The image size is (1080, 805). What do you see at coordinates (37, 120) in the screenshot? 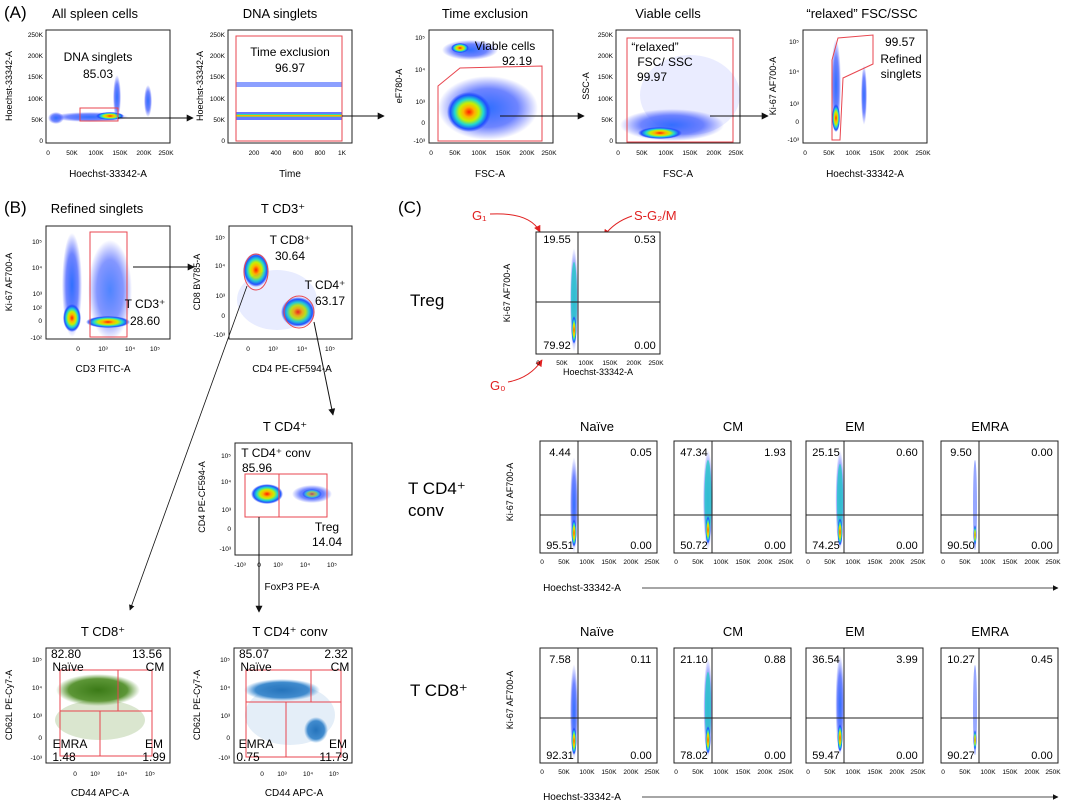
I see `y-tick-label: 50K` at bounding box center [37, 120].